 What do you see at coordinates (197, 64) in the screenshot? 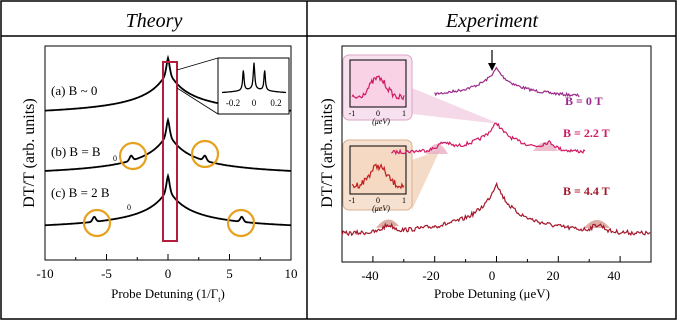
I see `zoom-line-top` at bounding box center [197, 64].